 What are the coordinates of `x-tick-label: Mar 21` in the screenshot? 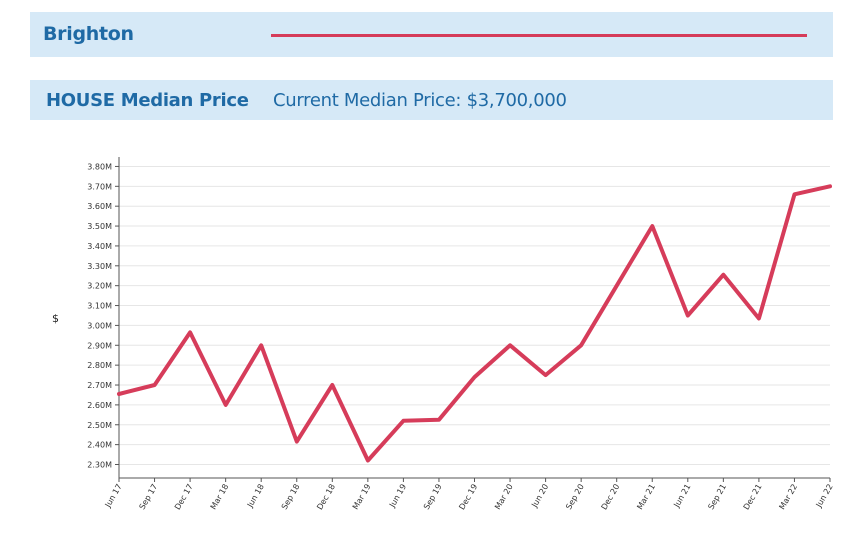 It's located at (646, 497).